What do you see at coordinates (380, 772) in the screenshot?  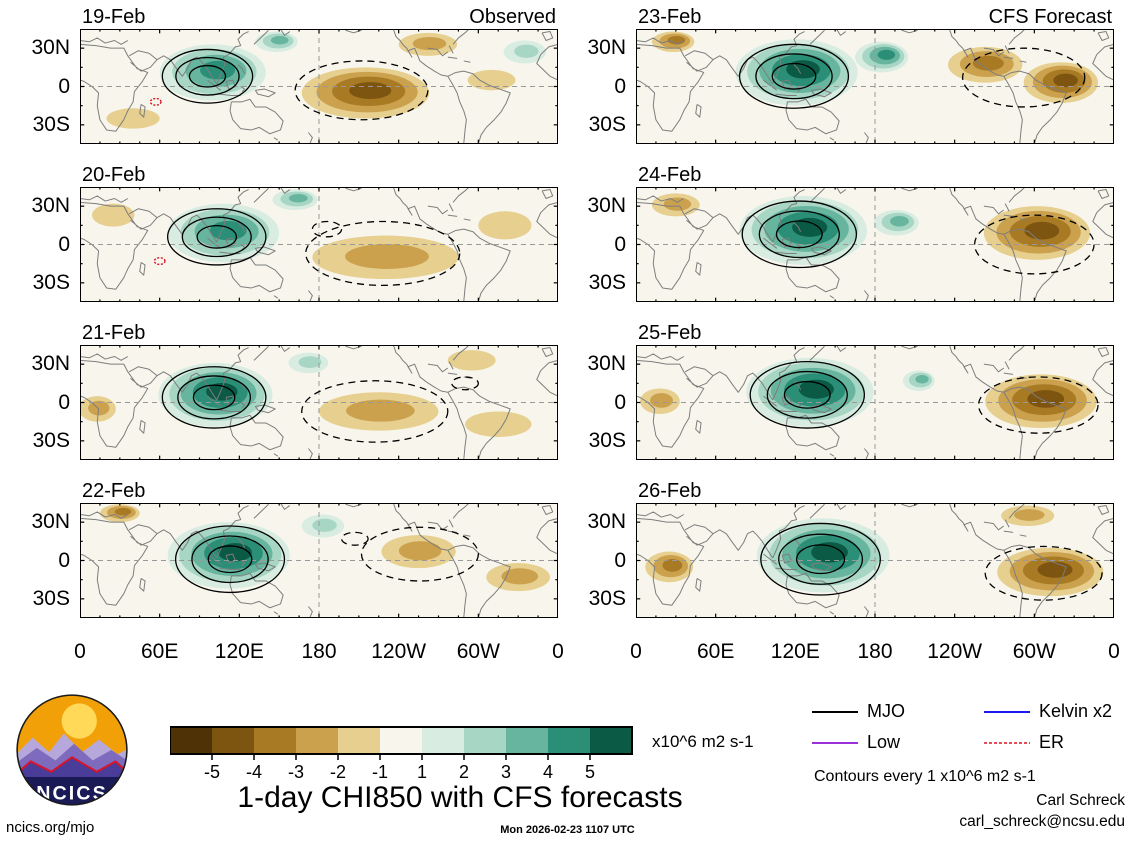 I see `svg-text: -1` at bounding box center [380, 772].